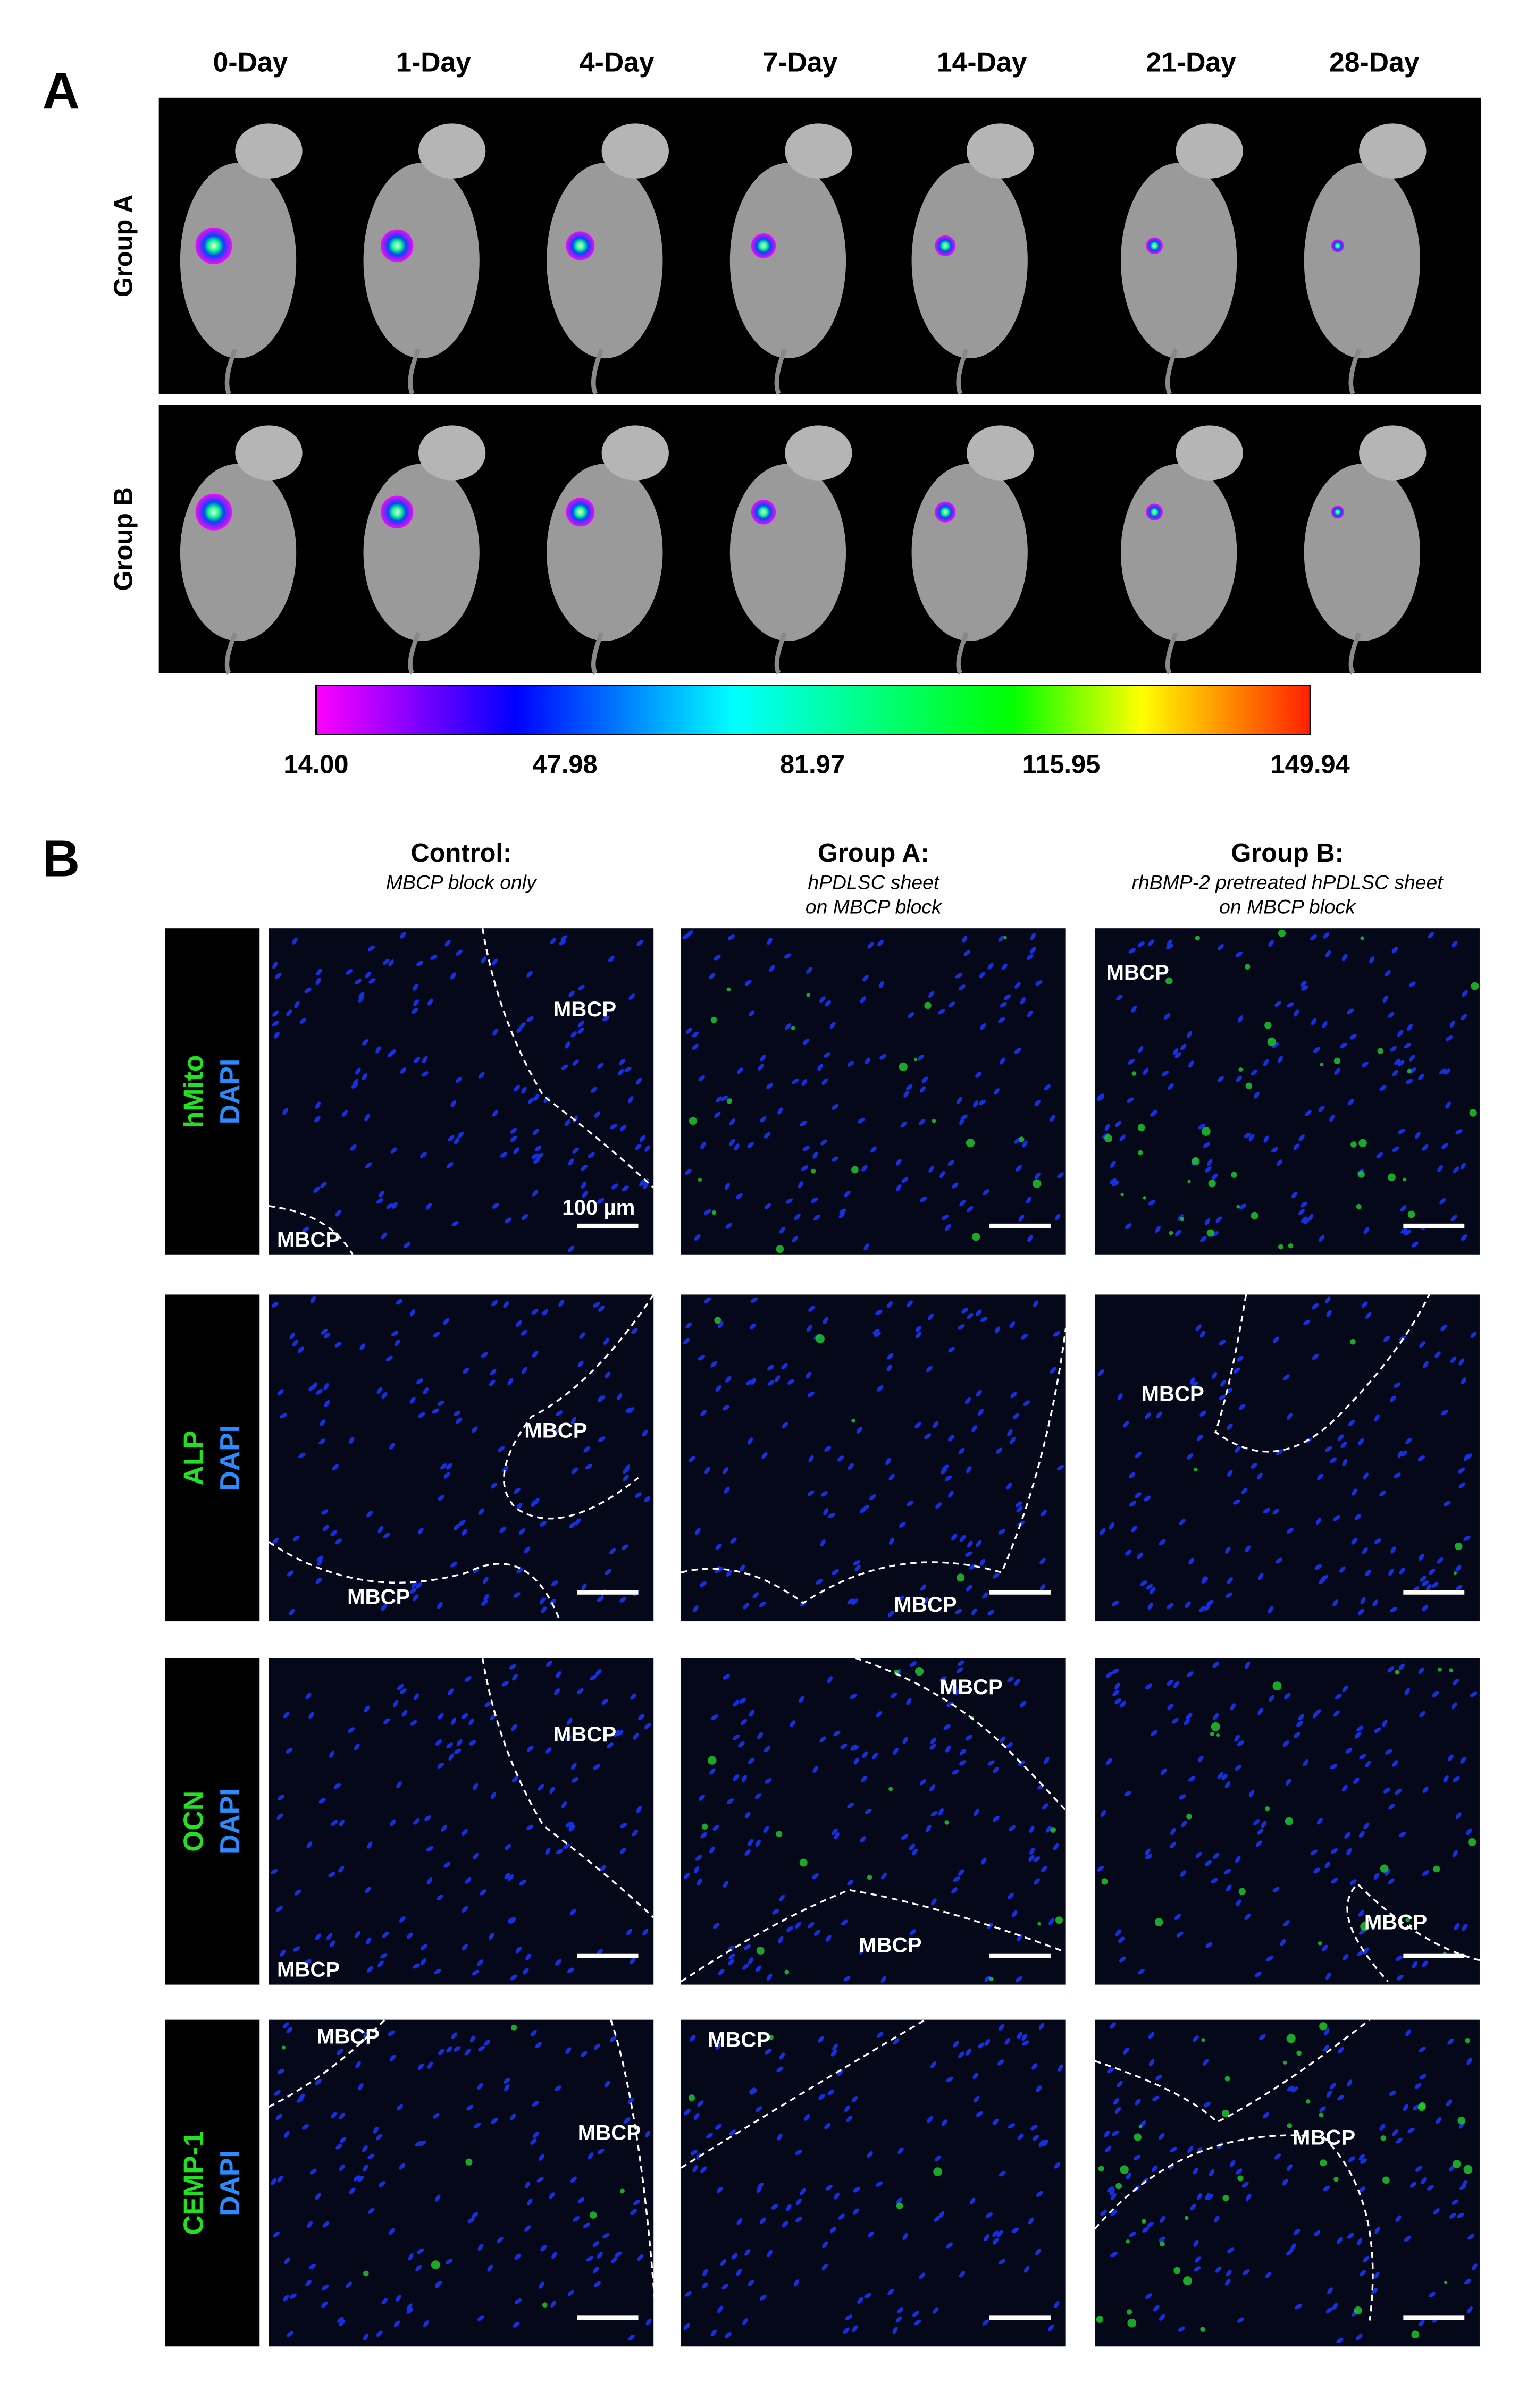 This screenshot has width=1527, height=2408. Describe the element at coordinates (250, 61) in the screenshot. I see `day-label: 0-Day` at that location.